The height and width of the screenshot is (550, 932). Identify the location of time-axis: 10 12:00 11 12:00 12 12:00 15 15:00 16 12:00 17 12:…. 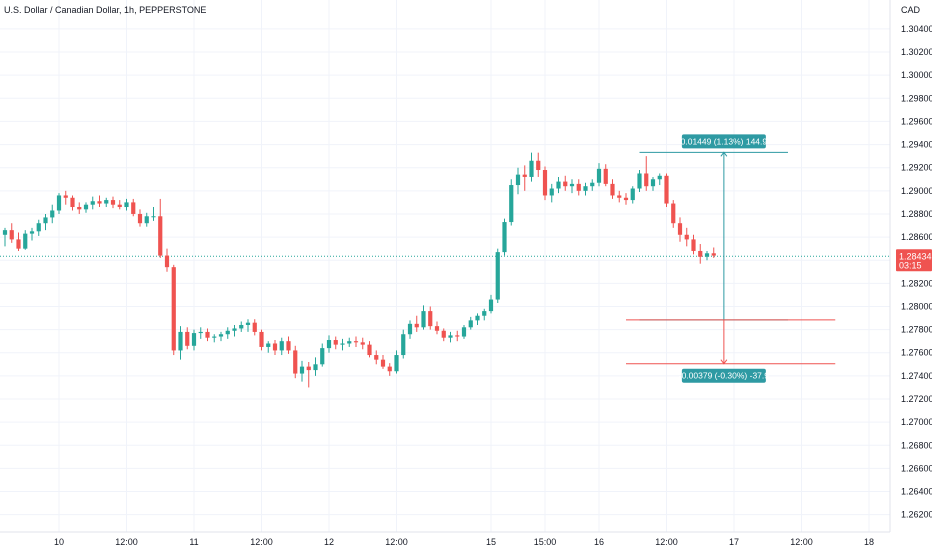
(464, 542).